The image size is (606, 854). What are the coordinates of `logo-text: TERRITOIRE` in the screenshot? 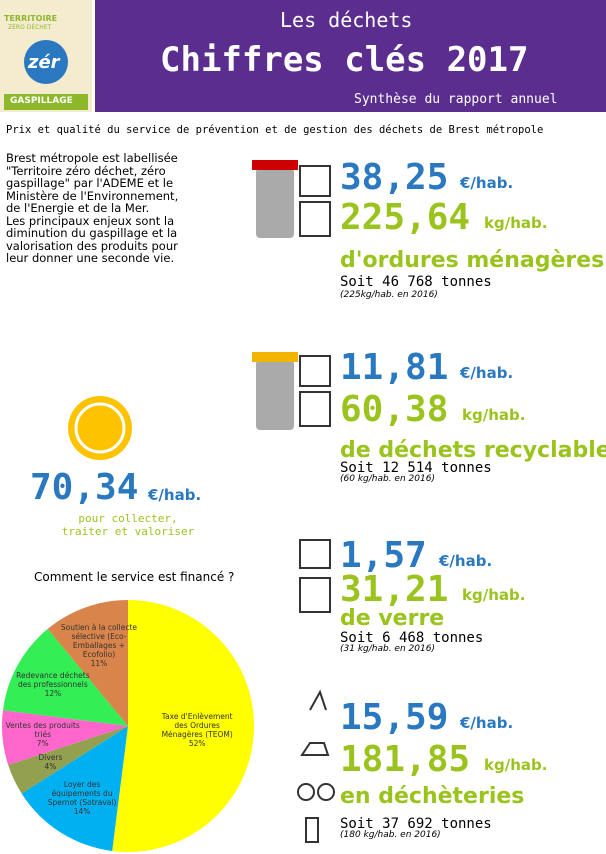 It's located at (31, 18).